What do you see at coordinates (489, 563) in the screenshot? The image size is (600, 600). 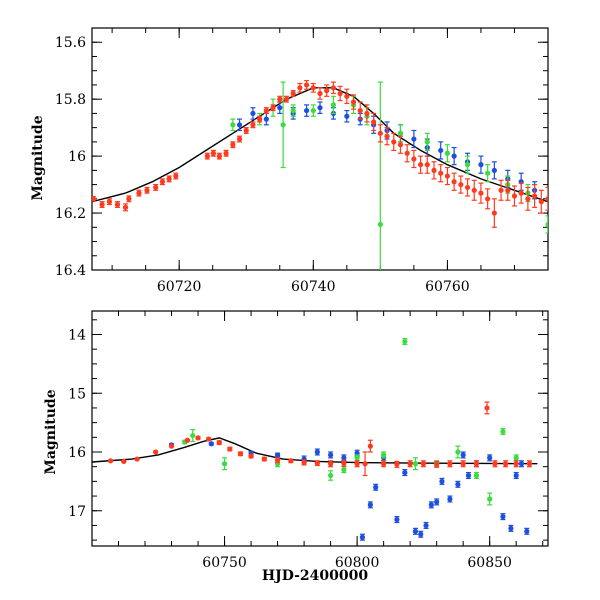 I see `x-tick-label: 60850` at bounding box center [489, 563].